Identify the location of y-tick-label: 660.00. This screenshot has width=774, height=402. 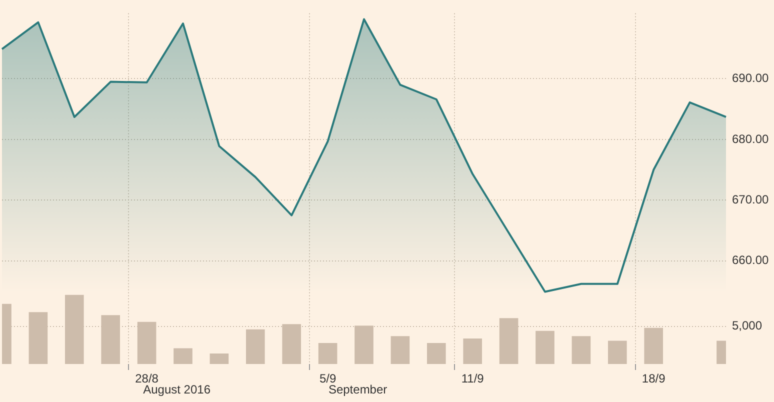
(751, 260).